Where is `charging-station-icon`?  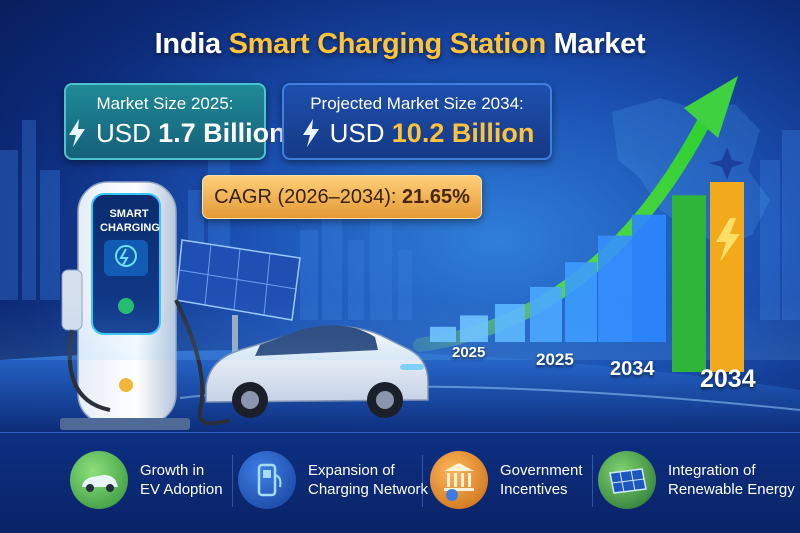
charging-station-icon is located at coordinates (267, 480).